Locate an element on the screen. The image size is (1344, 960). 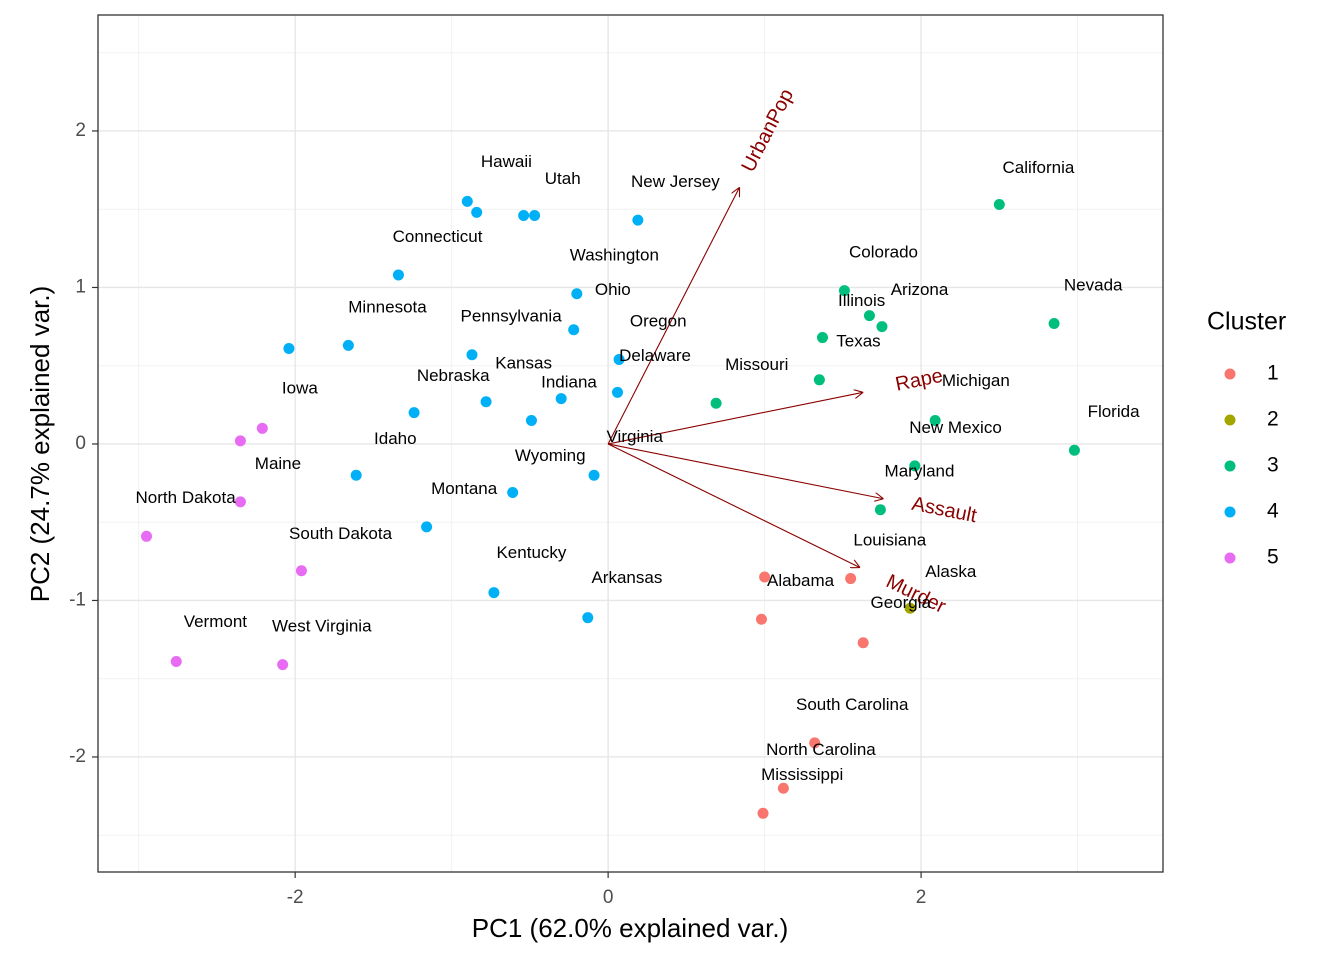
y-tick-label: -1 is located at coordinates (77, 599).